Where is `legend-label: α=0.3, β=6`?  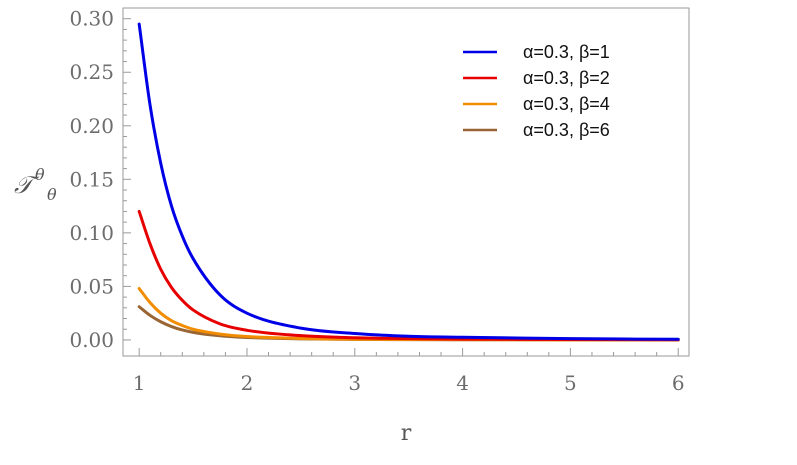 legend-label: α=0.3, β=6 is located at coordinates (566, 130).